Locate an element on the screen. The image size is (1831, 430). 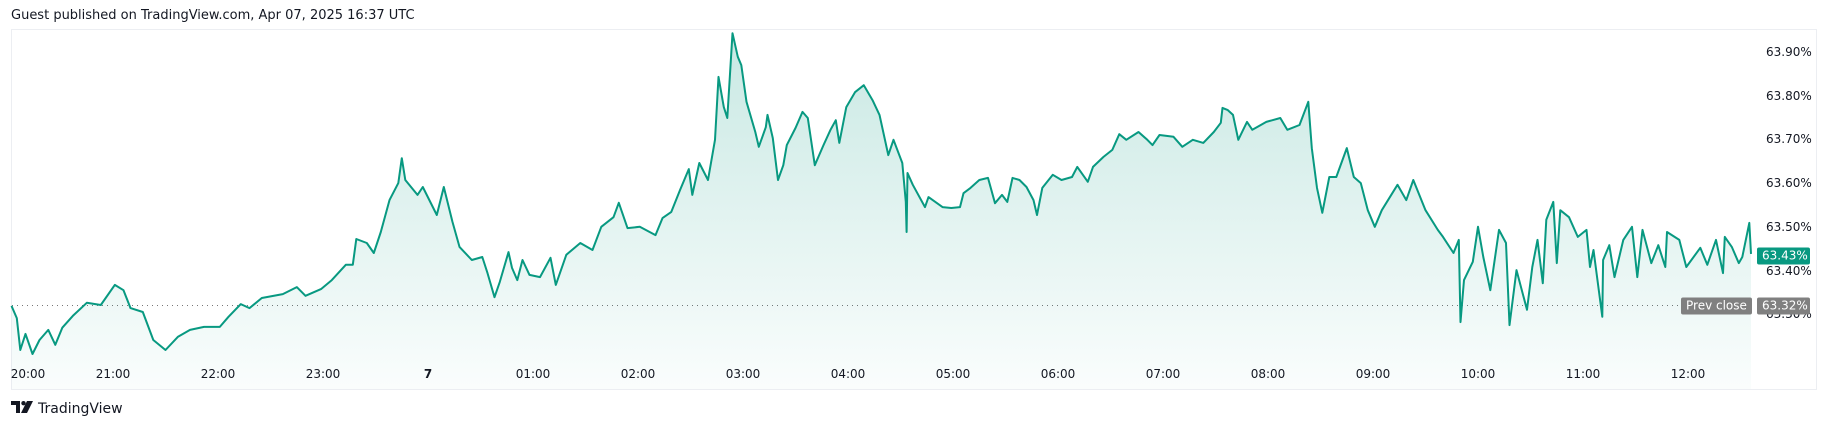
time-axis-label: 20:00 is located at coordinates (28, 374).